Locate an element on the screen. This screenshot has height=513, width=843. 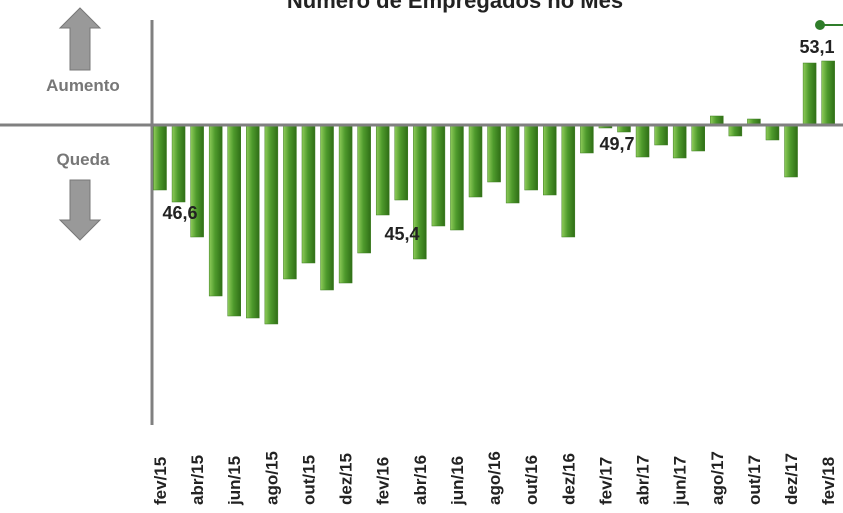
x-tick-label: fev/16 is located at coordinates (383, 481).